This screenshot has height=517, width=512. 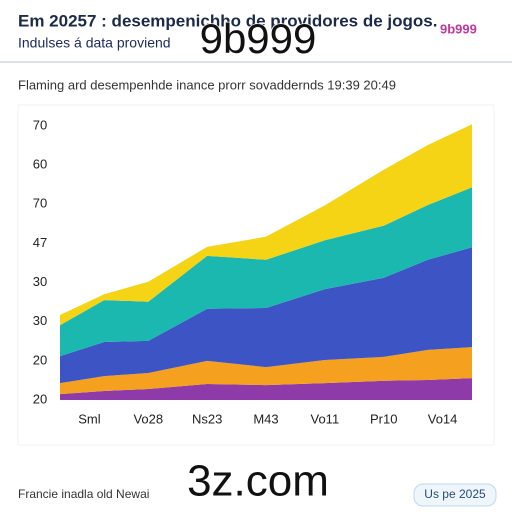 I want to click on footer-text: Francie inadla old Newai, so click(x=83, y=494).